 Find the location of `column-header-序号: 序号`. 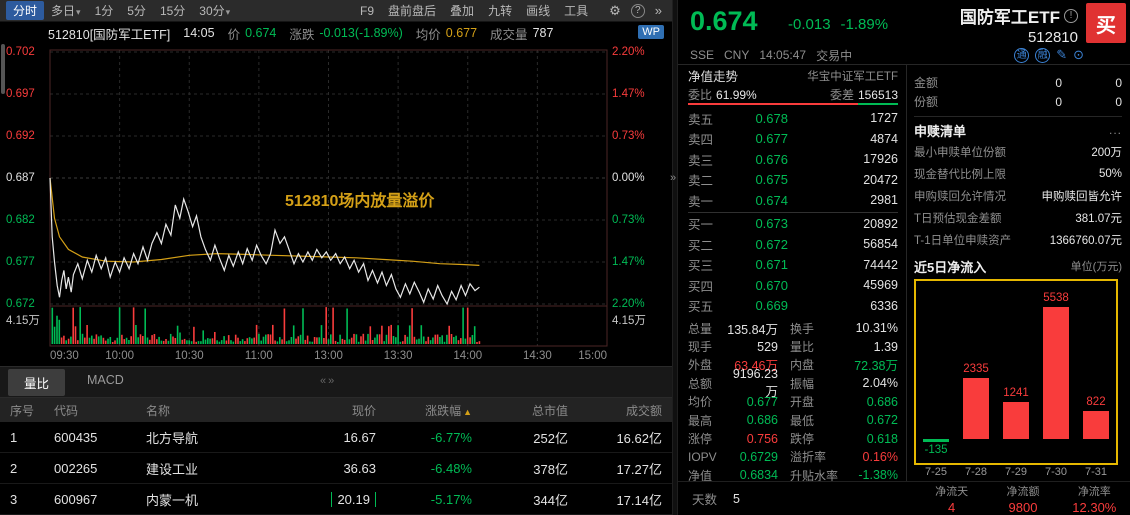

column-header-序号: 序号 is located at coordinates (22, 410).